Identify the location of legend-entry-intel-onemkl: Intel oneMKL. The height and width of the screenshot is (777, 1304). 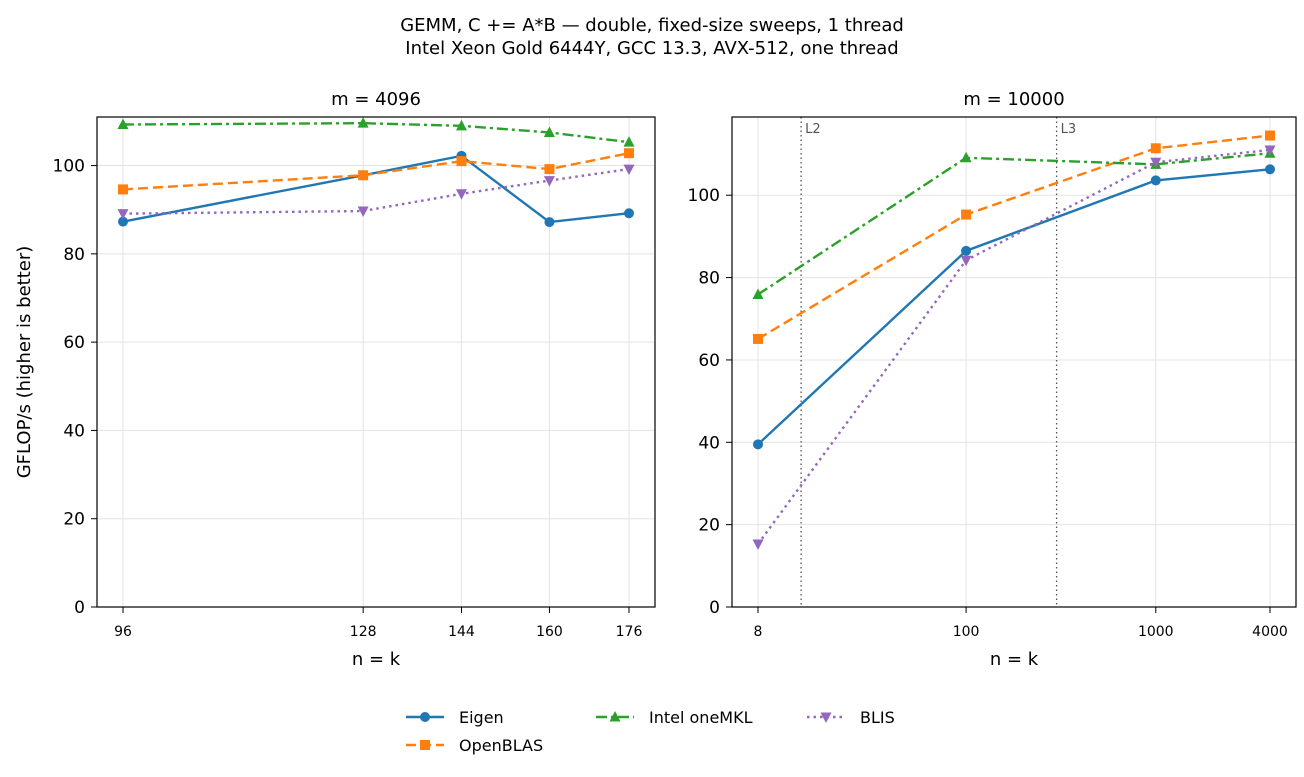
(674, 717).